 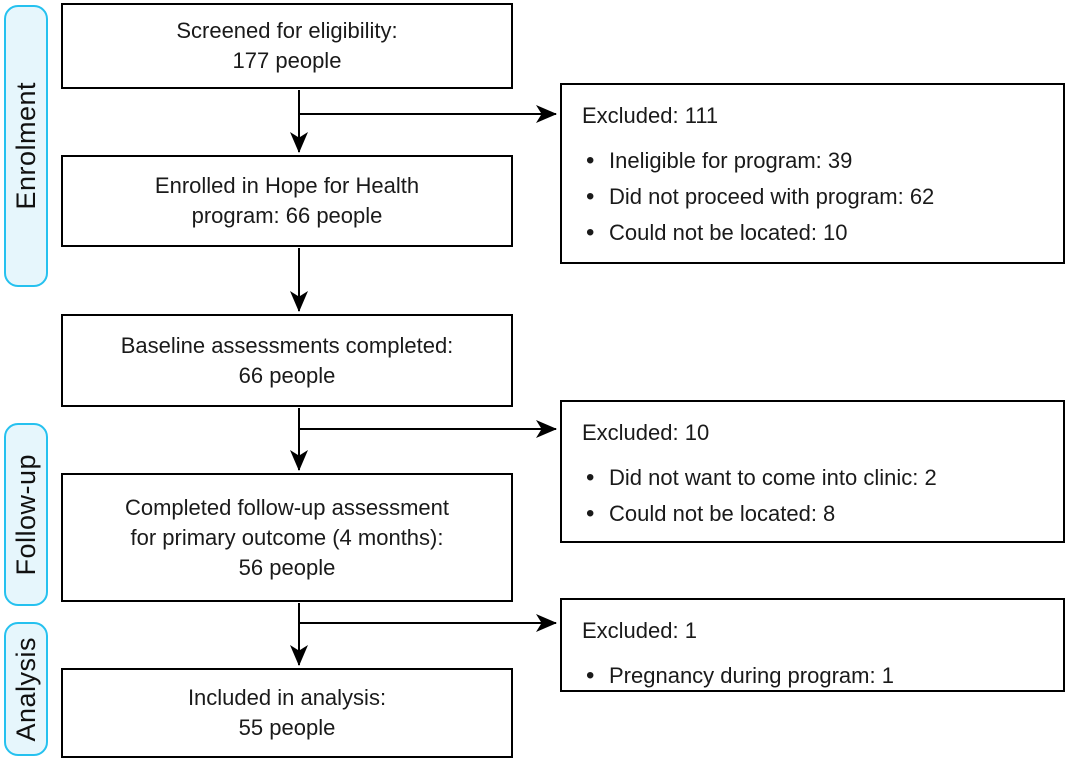 I want to click on stage-label-follow-up: Follow-up, so click(x=26, y=514).